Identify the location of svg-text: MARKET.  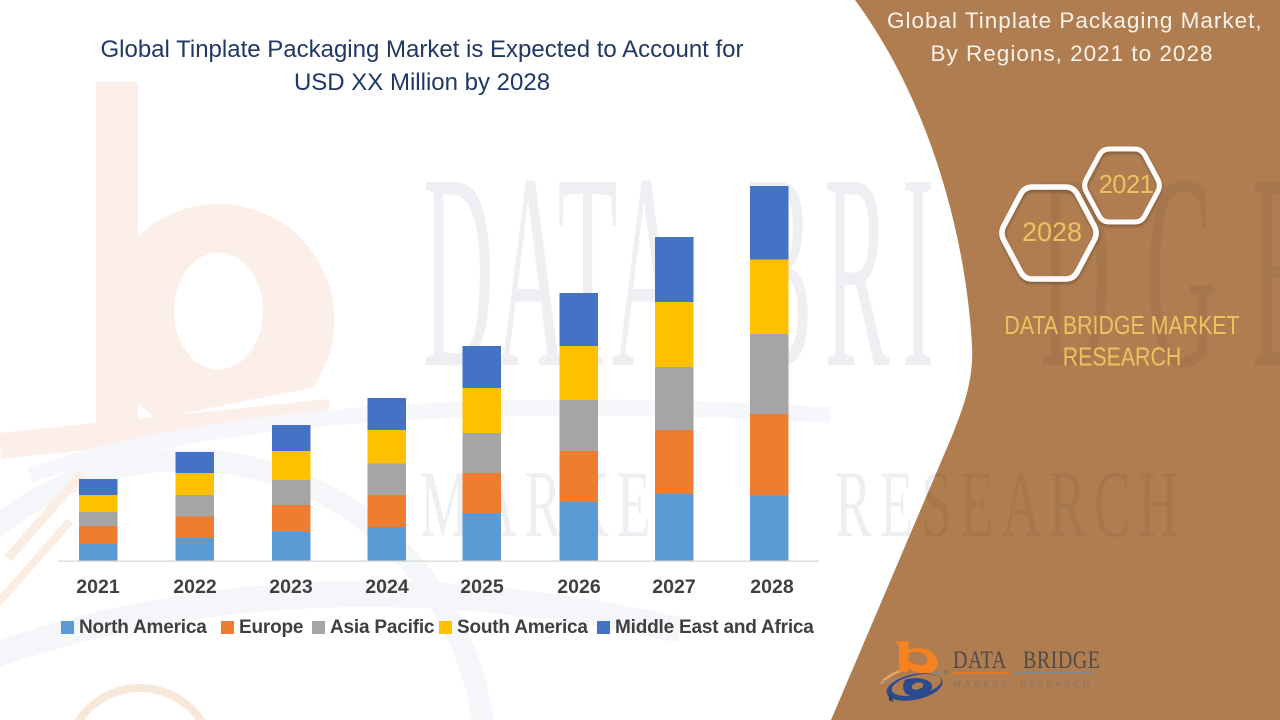
(981, 684).